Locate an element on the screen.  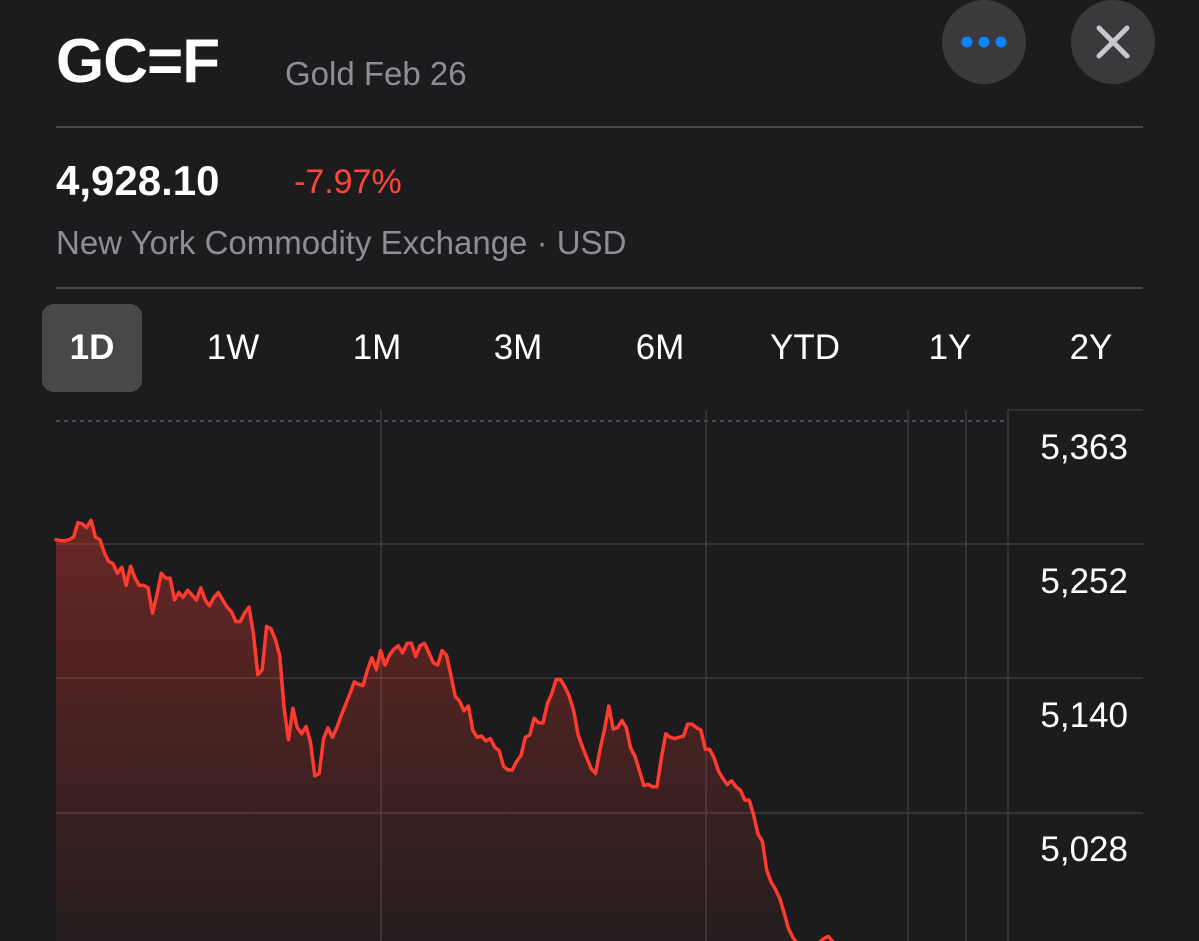
range-tab-3m: 3M is located at coordinates (518, 347).